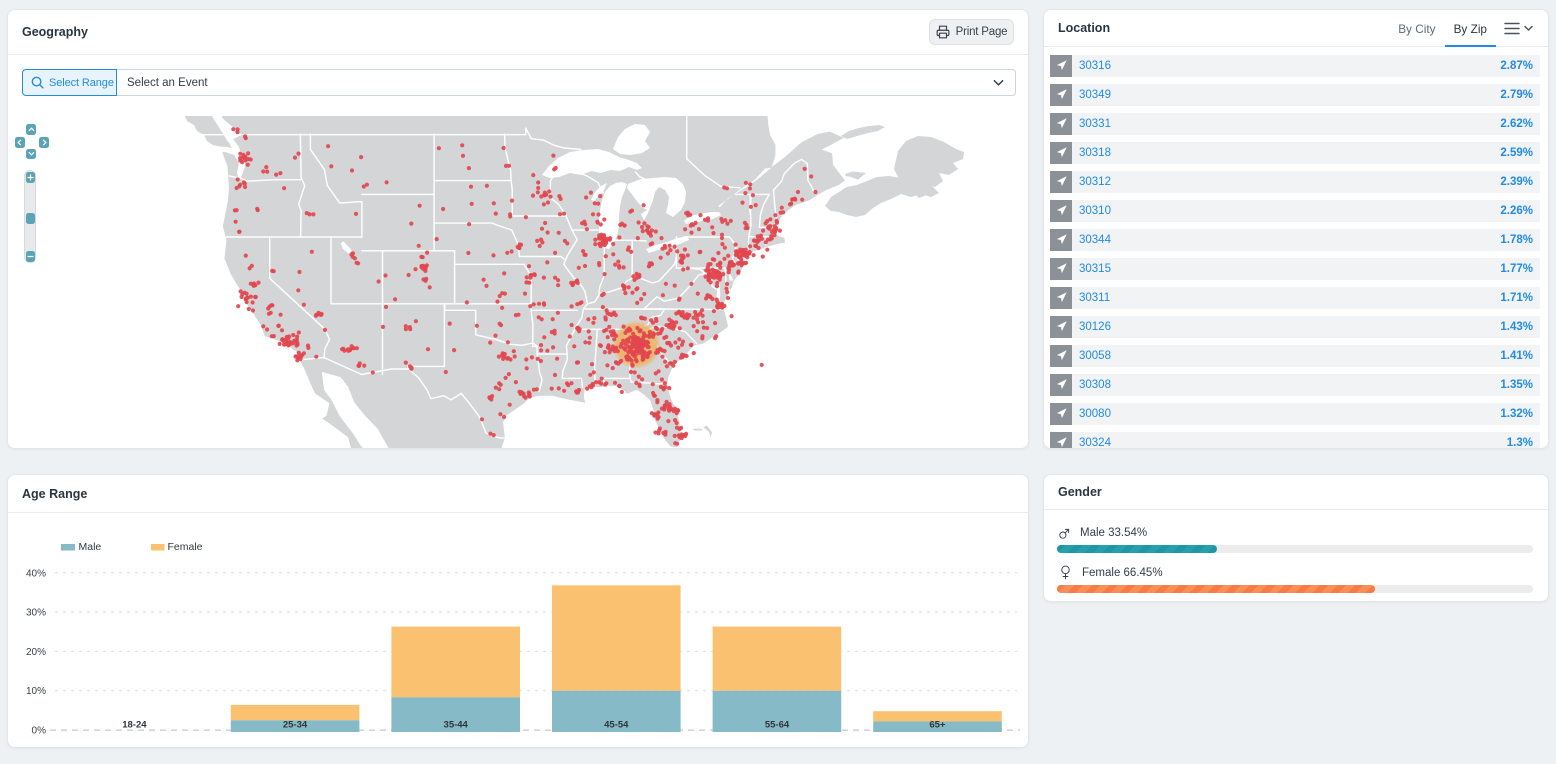 This screenshot has width=1556, height=764. I want to click on svg-text: 55-64, so click(777, 725).